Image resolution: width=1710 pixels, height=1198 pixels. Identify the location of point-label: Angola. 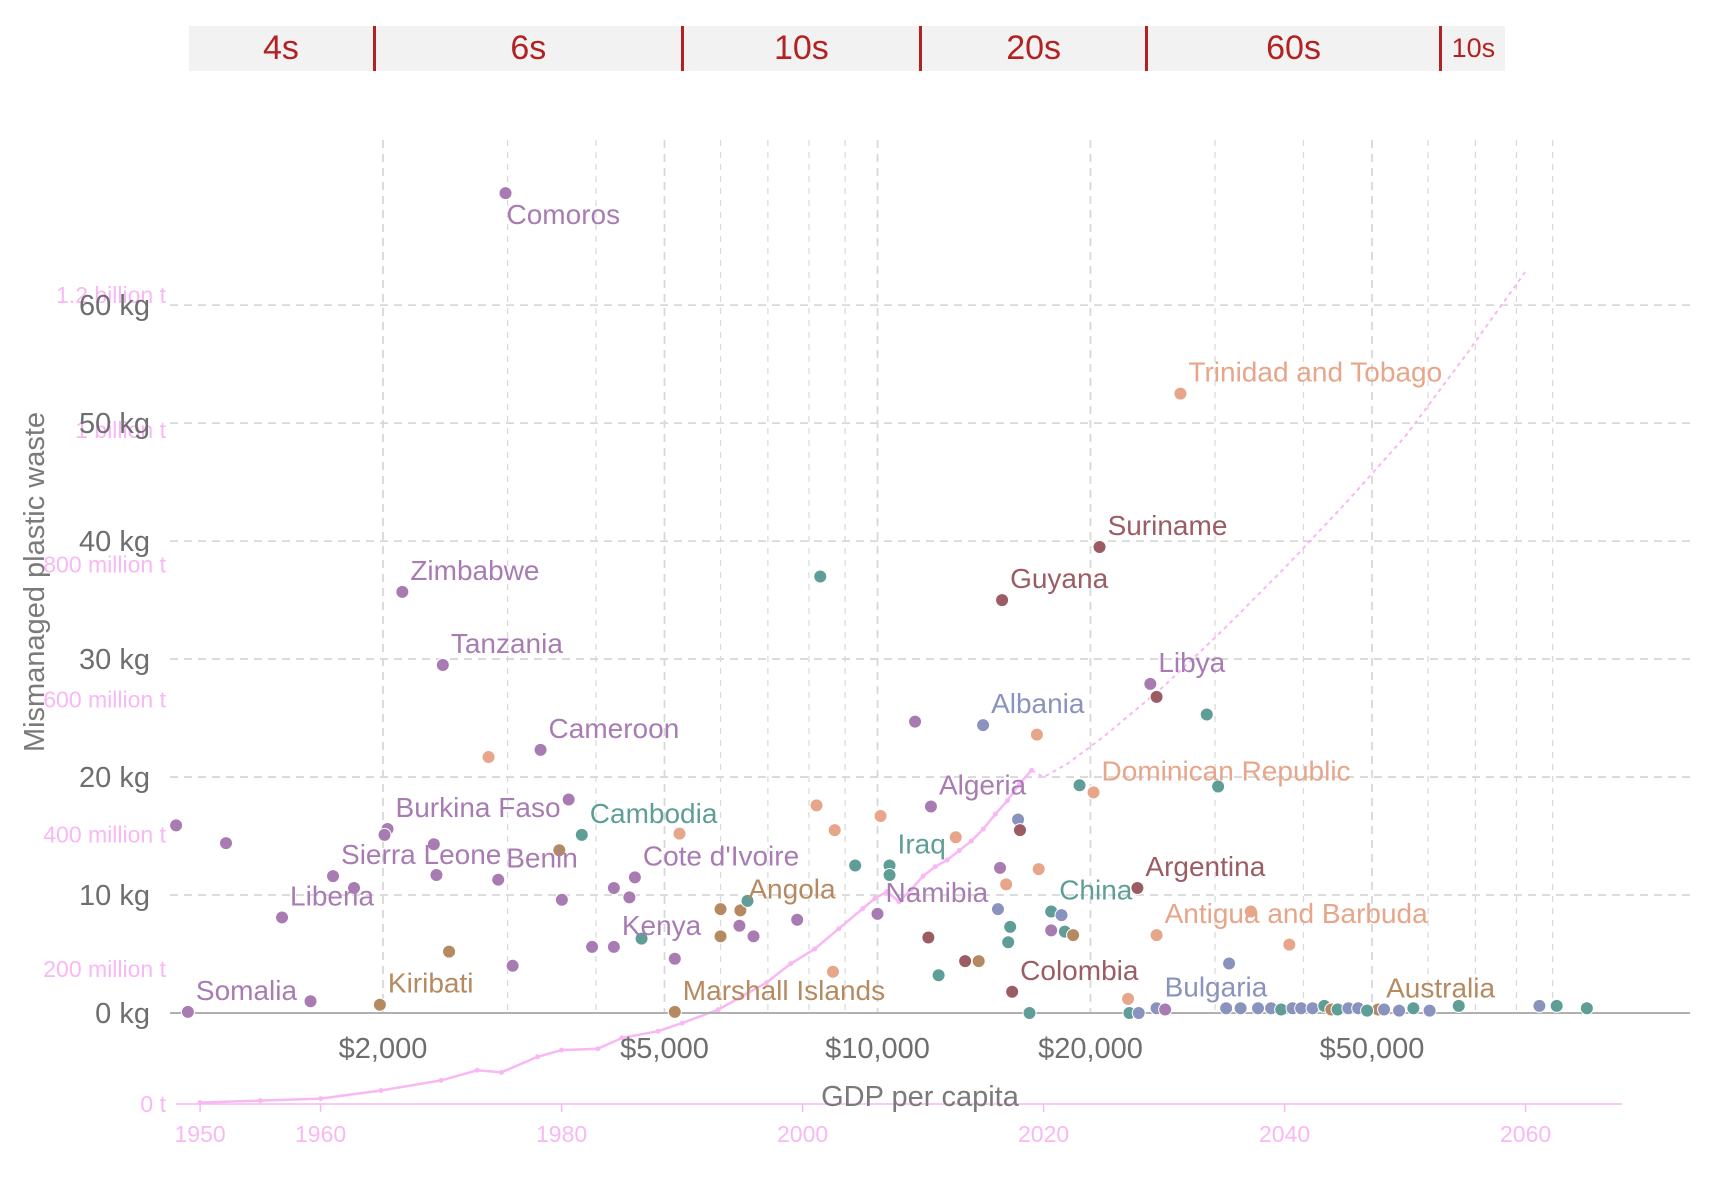
(792, 888).